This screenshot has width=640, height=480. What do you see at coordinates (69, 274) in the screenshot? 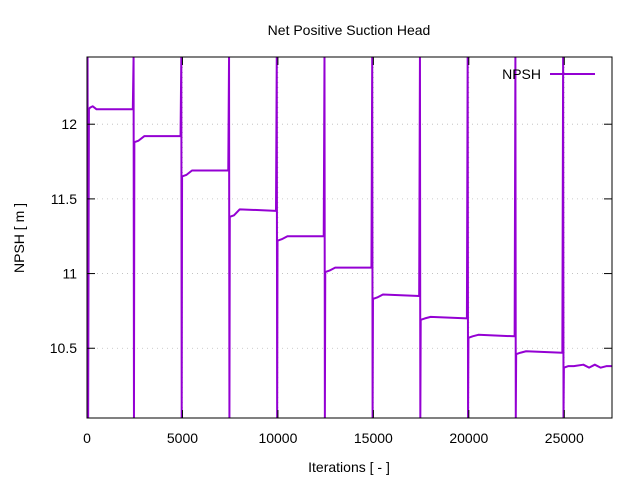
I see `y-tick-label: 11` at bounding box center [69, 274].